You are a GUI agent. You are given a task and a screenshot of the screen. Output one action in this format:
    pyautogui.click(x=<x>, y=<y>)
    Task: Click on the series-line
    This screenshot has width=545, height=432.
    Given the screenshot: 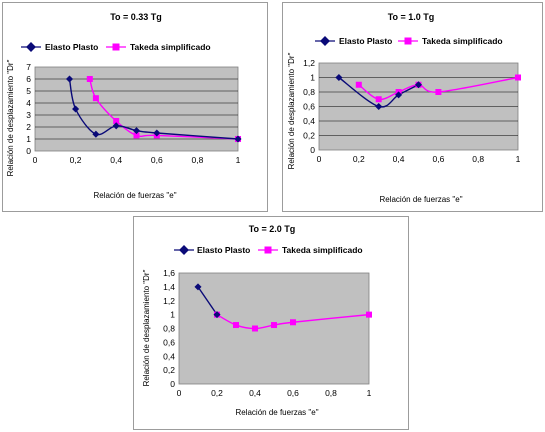 What is the action you would take?
    pyautogui.click(x=378, y=92)
    